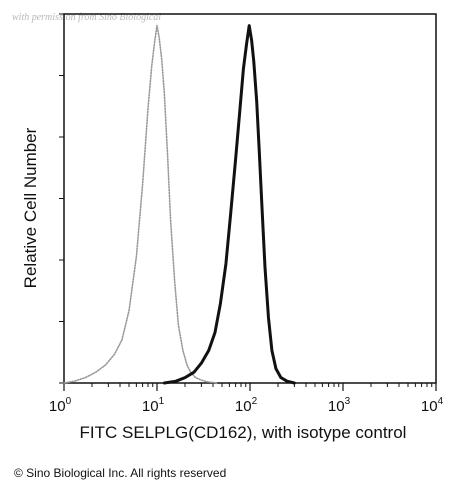 The width and height of the screenshot is (450, 486). Describe the element at coordinates (339, 405) in the screenshot. I see `x-tick-label: 10³` at that location.